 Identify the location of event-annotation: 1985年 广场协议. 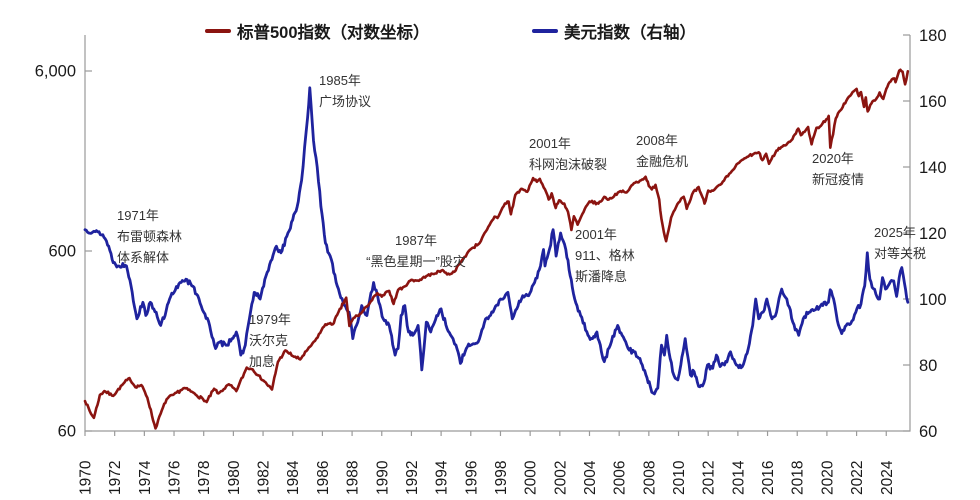
(345, 91).